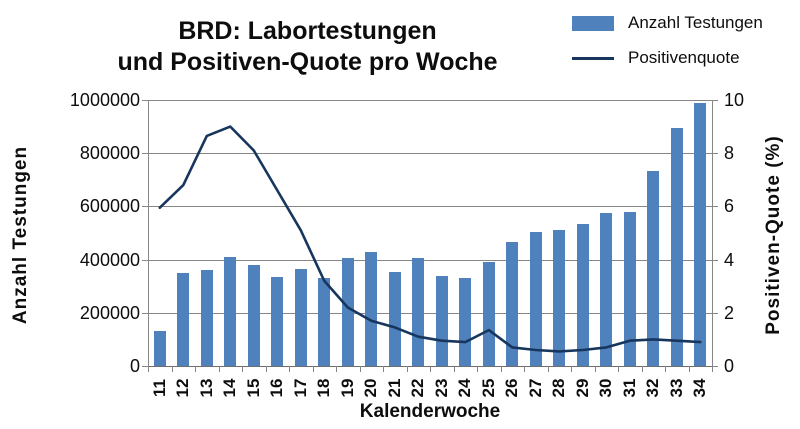 This screenshot has width=800, height=429. Describe the element at coordinates (729, 312) in the screenshot. I see `y-right-tick-label: 2` at that location.